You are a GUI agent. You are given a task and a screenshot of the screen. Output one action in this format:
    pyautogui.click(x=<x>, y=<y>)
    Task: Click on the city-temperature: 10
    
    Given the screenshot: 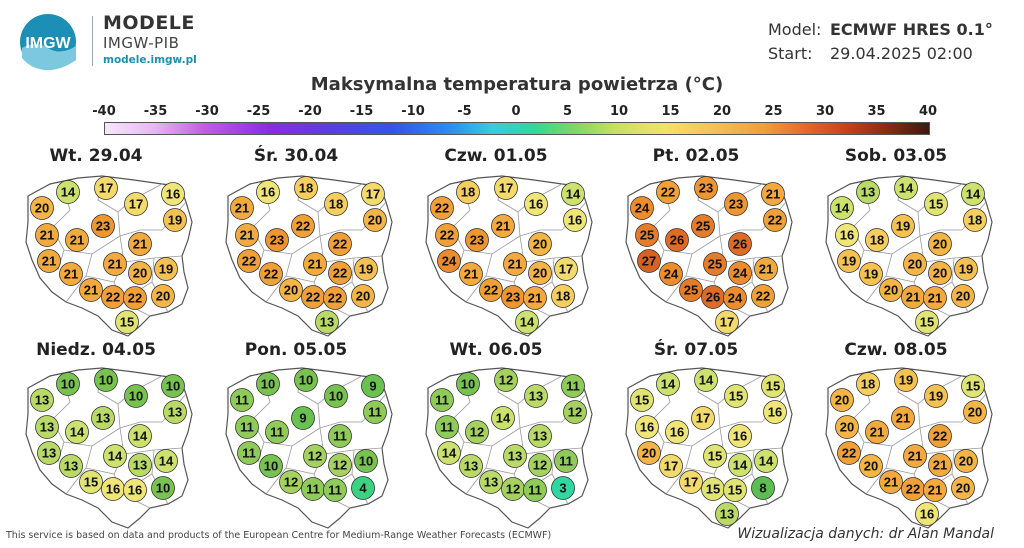 What is the action you would take?
    pyautogui.click(x=271, y=466)
    